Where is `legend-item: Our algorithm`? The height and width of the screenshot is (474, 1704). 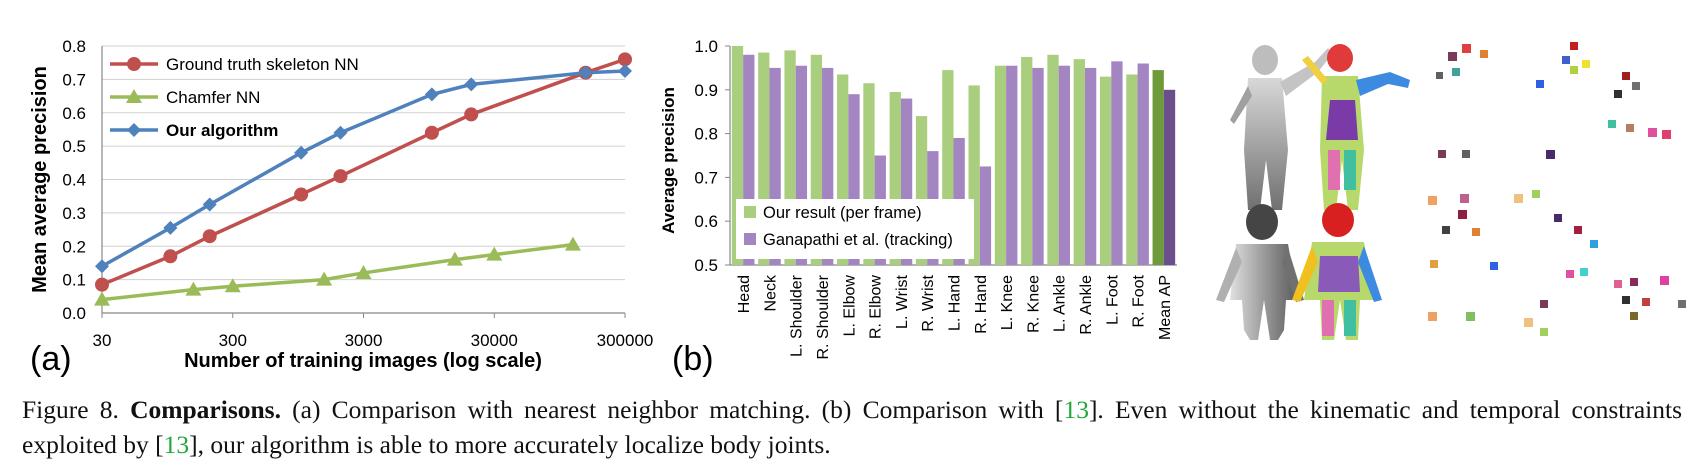
legend-item: Our algorithm is located at coordinates (194, 130).